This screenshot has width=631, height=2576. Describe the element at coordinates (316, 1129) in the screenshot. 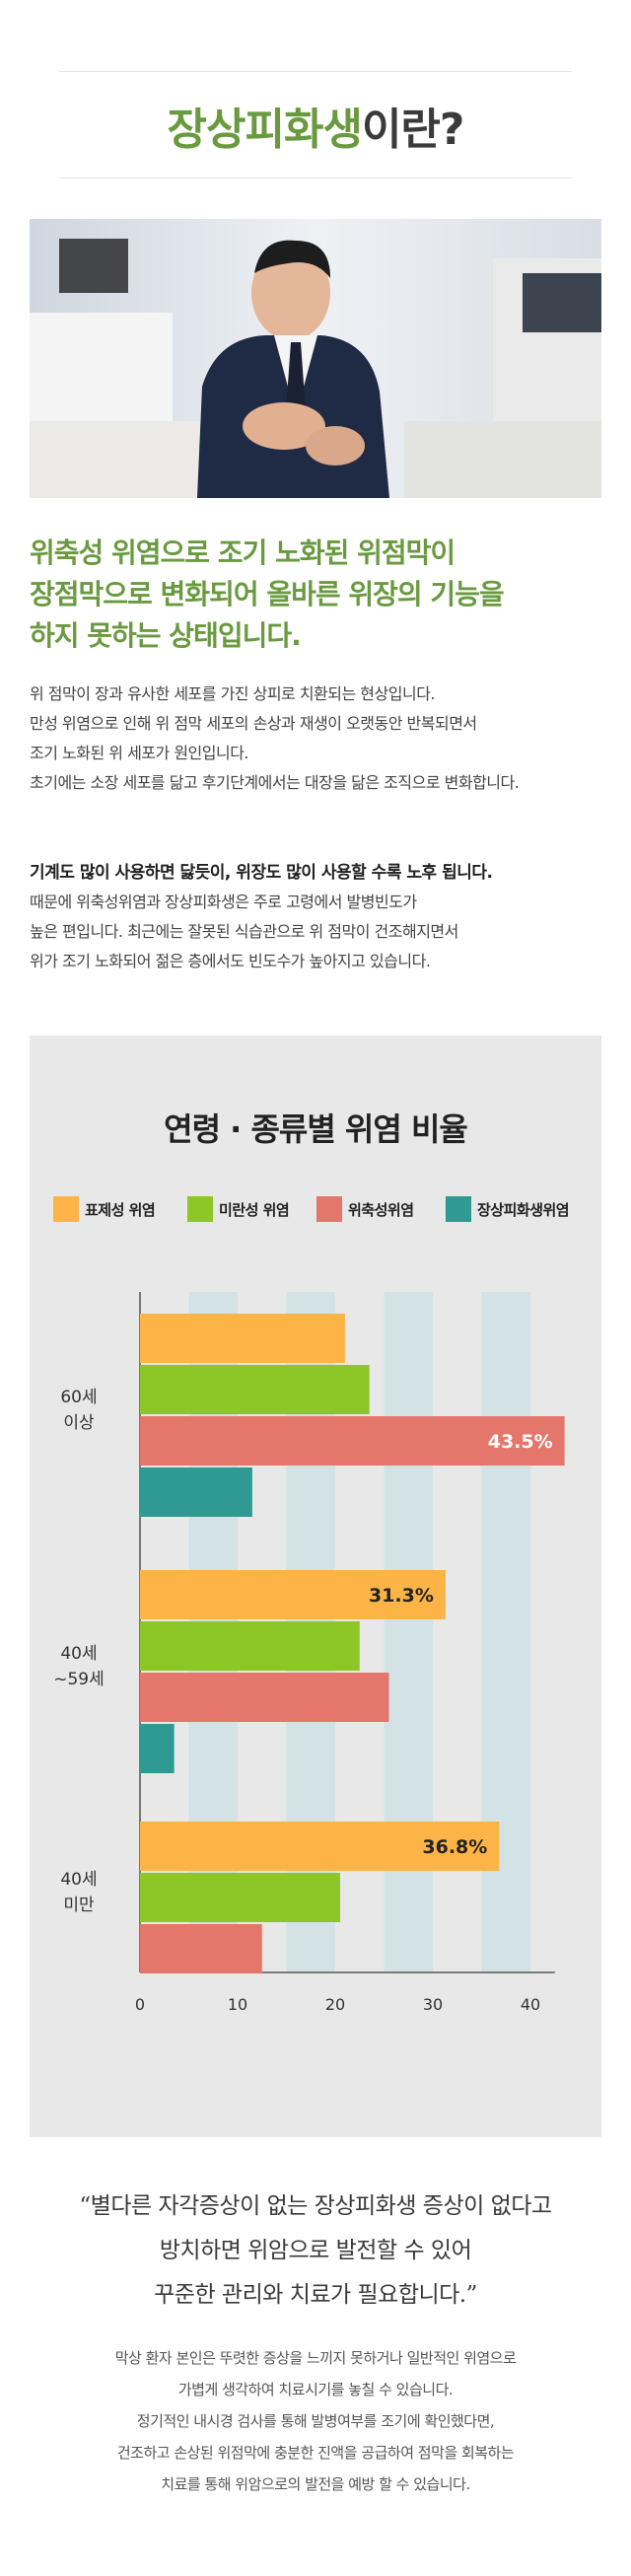

I see `chart-title: 연령 · 종류별 위염 비율` at that location.